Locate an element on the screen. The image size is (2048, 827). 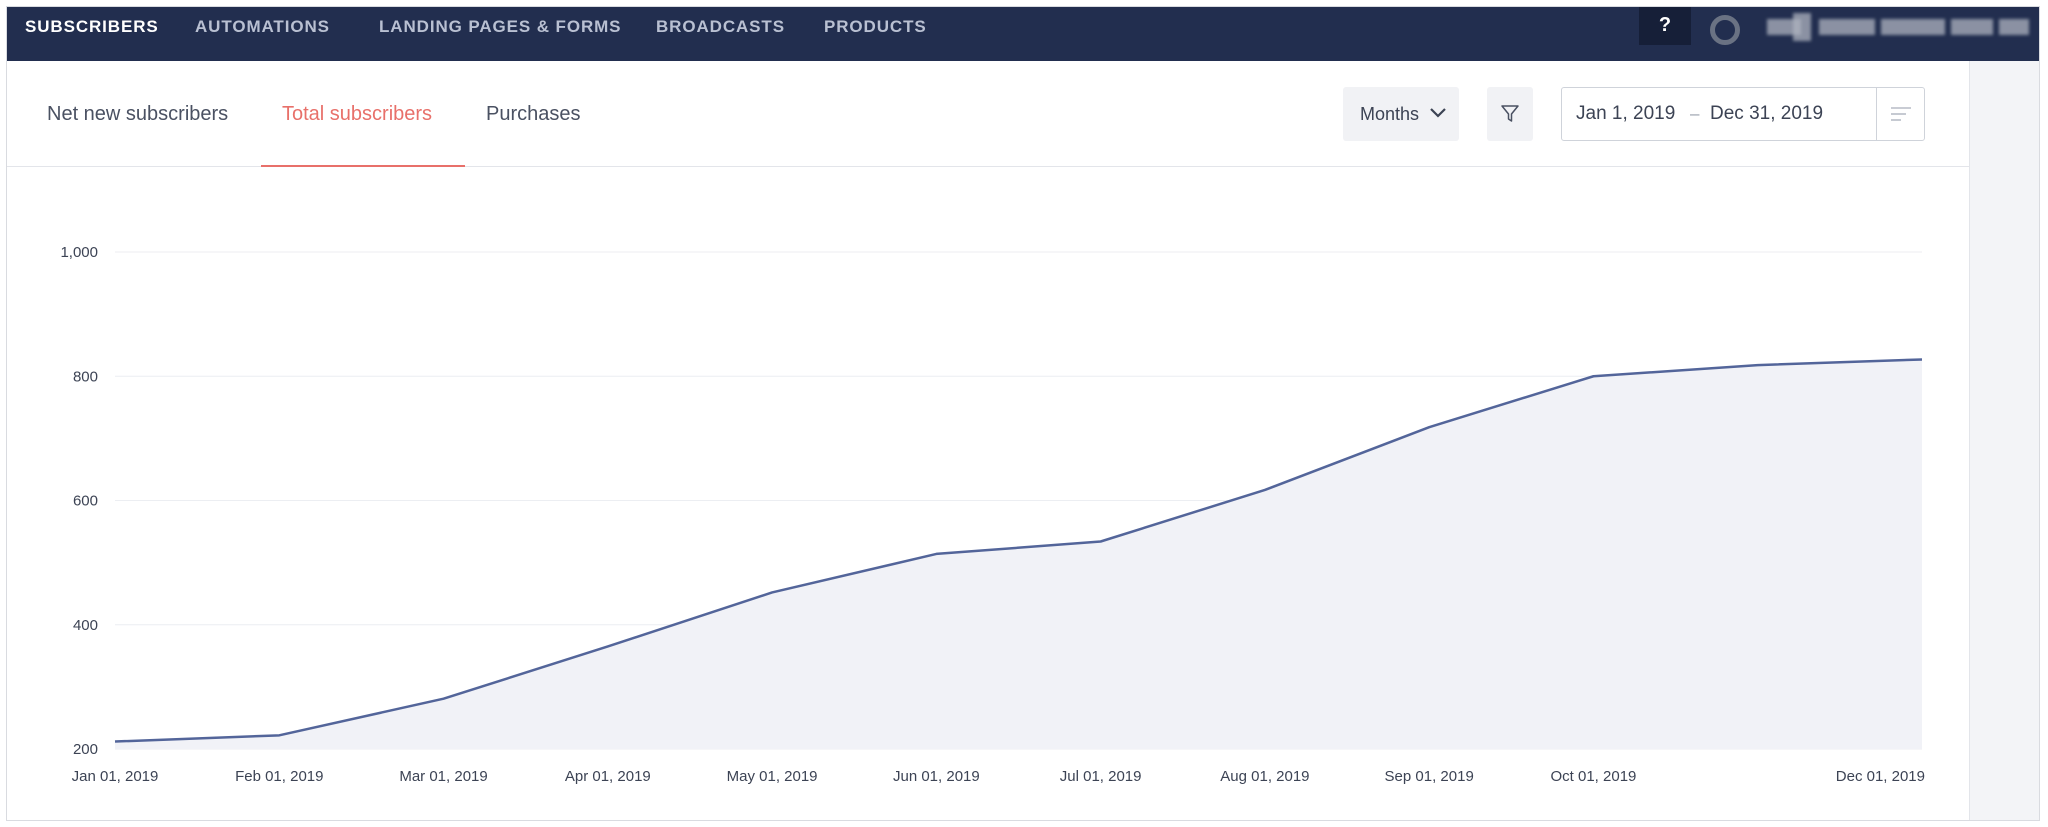
period-select: Months is located at coordinates (1401, 114).